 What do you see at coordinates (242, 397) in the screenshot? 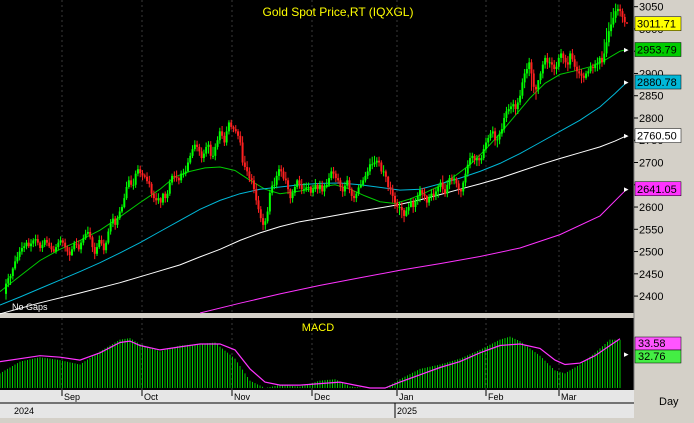
I see `month-label: Nov` at bounding box center [242, 397].